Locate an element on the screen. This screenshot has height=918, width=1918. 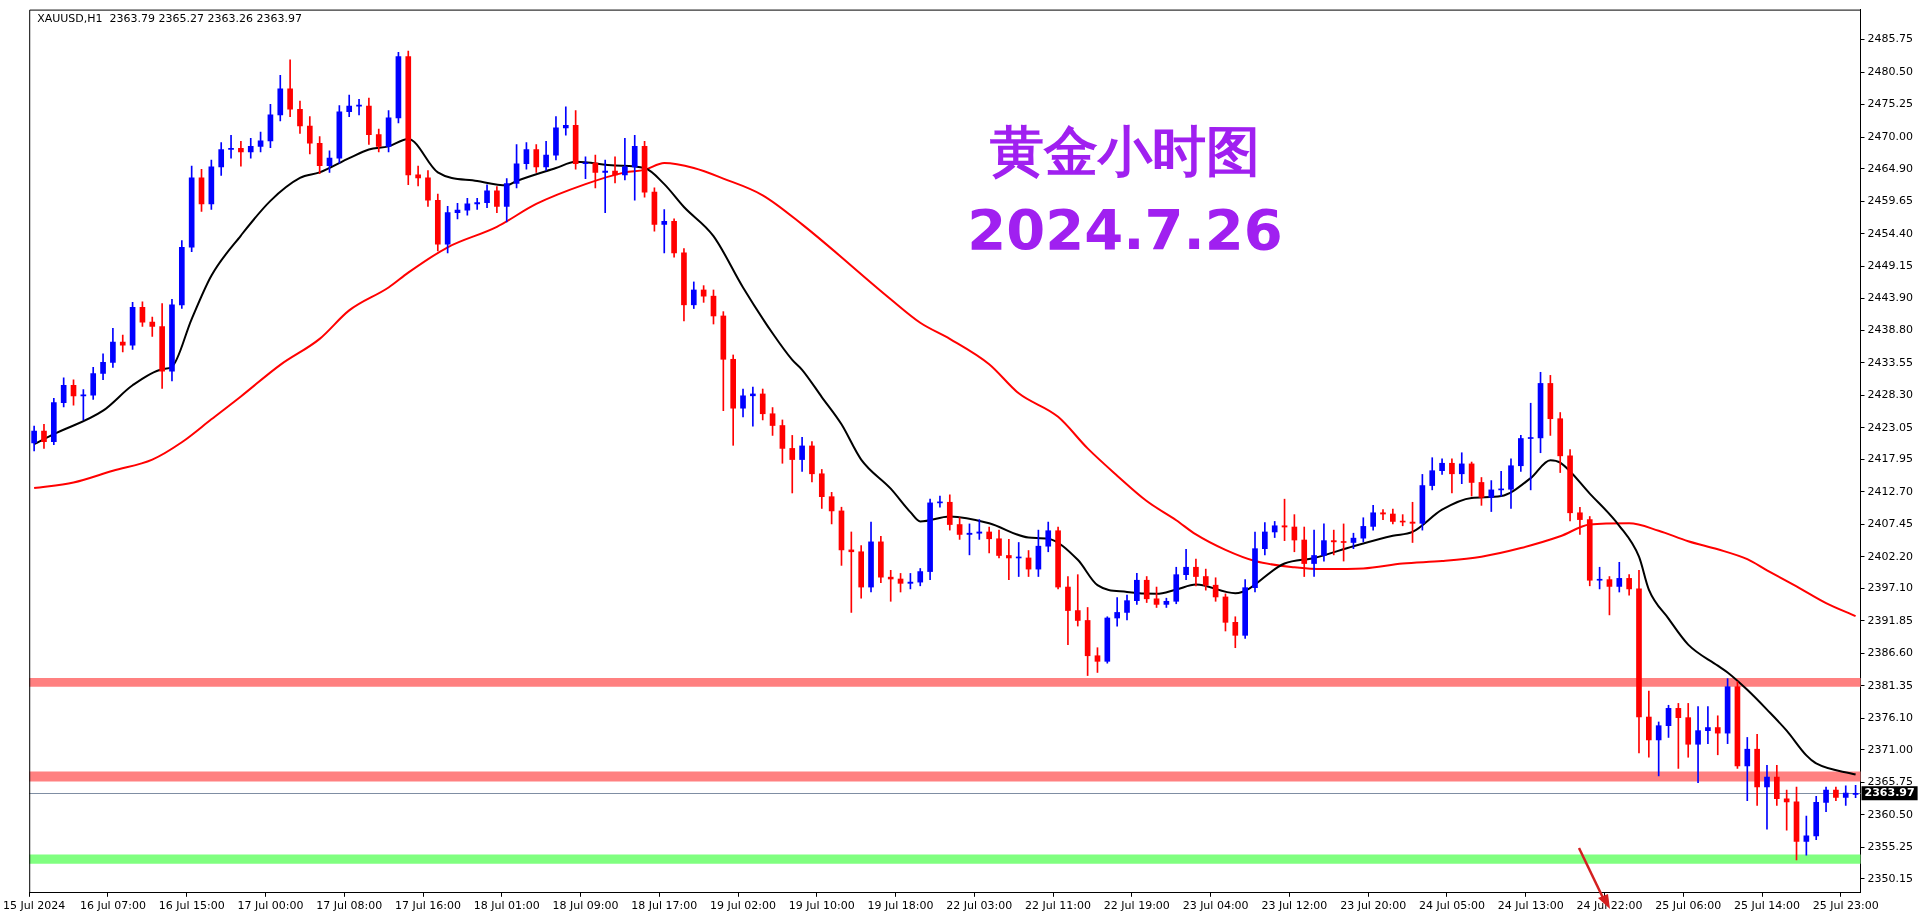
x-tick-label: 23 Jul 12:00 is located at coordinates (1294, 906).